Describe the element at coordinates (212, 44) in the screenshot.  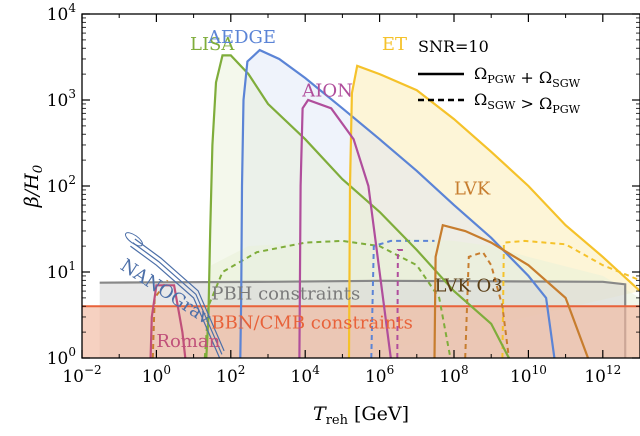
I see `label-lisa: LISA` at that location.